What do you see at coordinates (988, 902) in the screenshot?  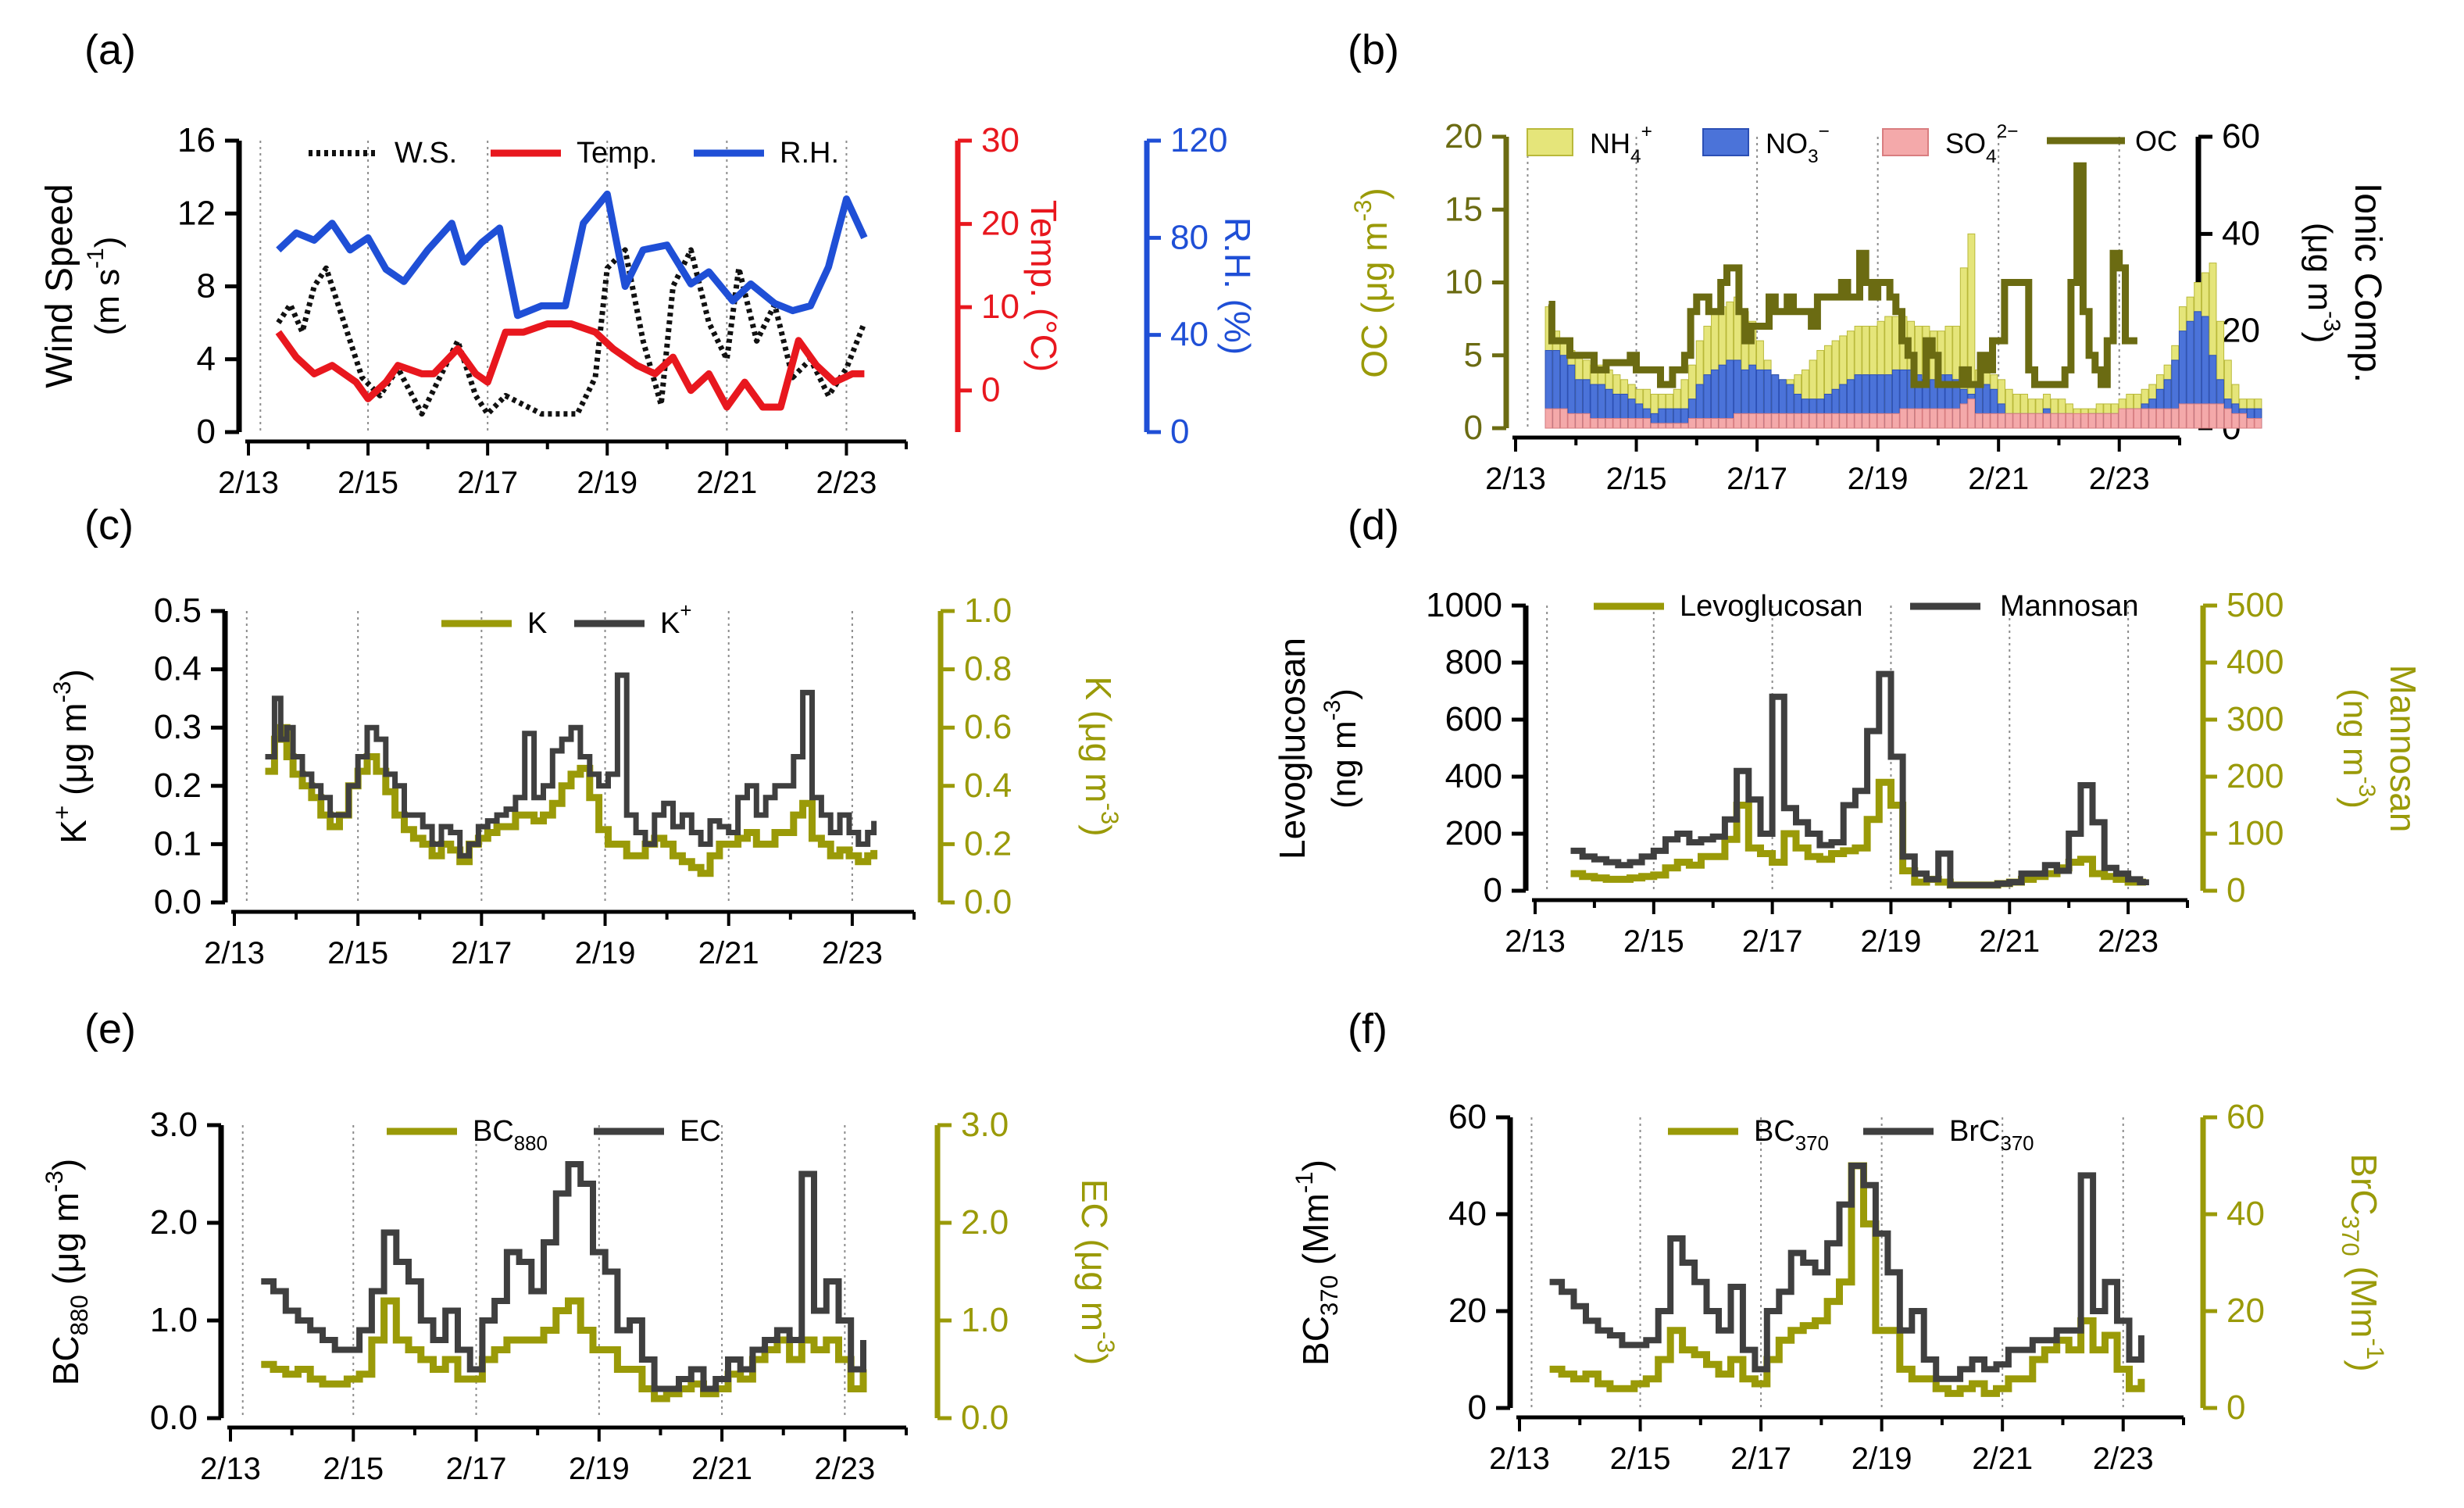 I see `right-tick-label: 0.0` at bounding box center [988, 902].